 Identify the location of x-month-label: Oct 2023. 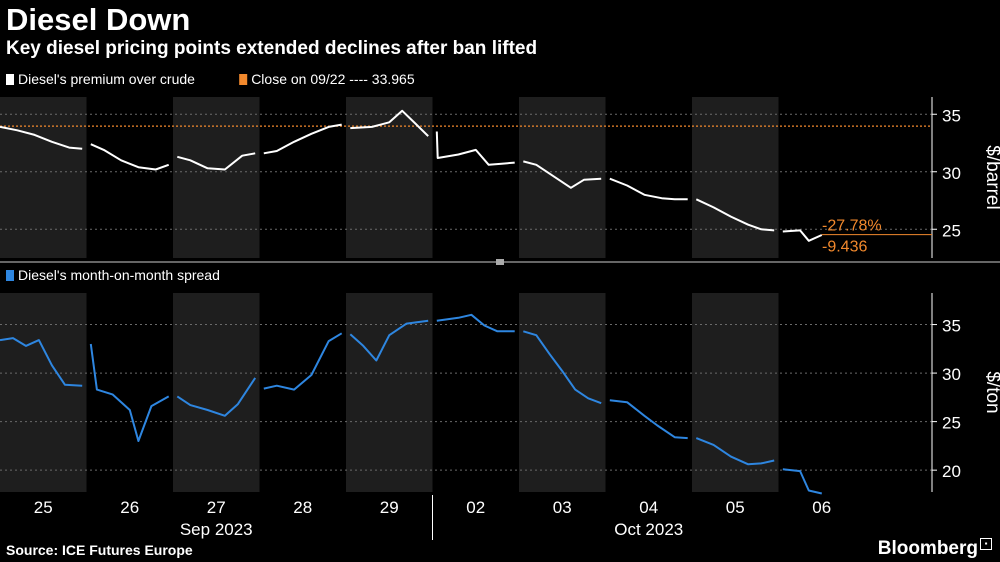
(648, 529).